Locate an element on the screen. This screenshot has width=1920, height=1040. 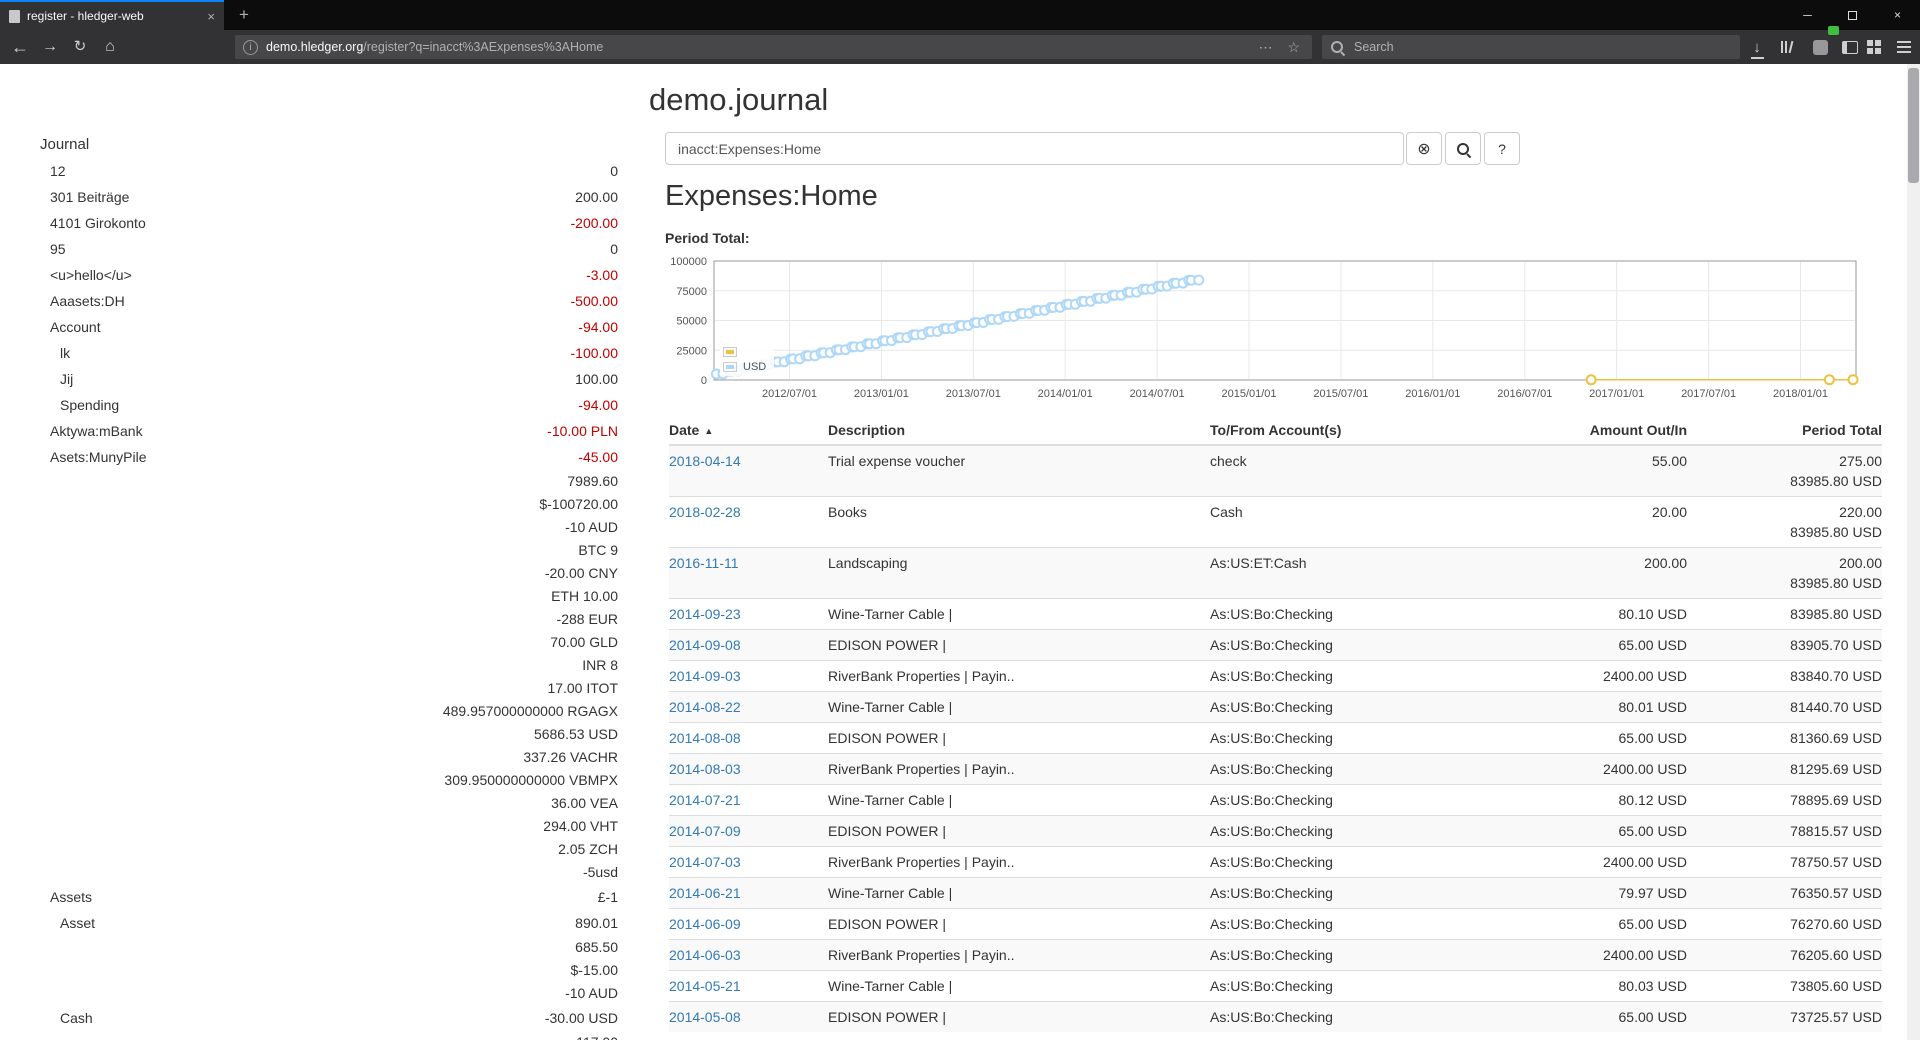
tab-close-icon: × is located at coordinates (211, 16).